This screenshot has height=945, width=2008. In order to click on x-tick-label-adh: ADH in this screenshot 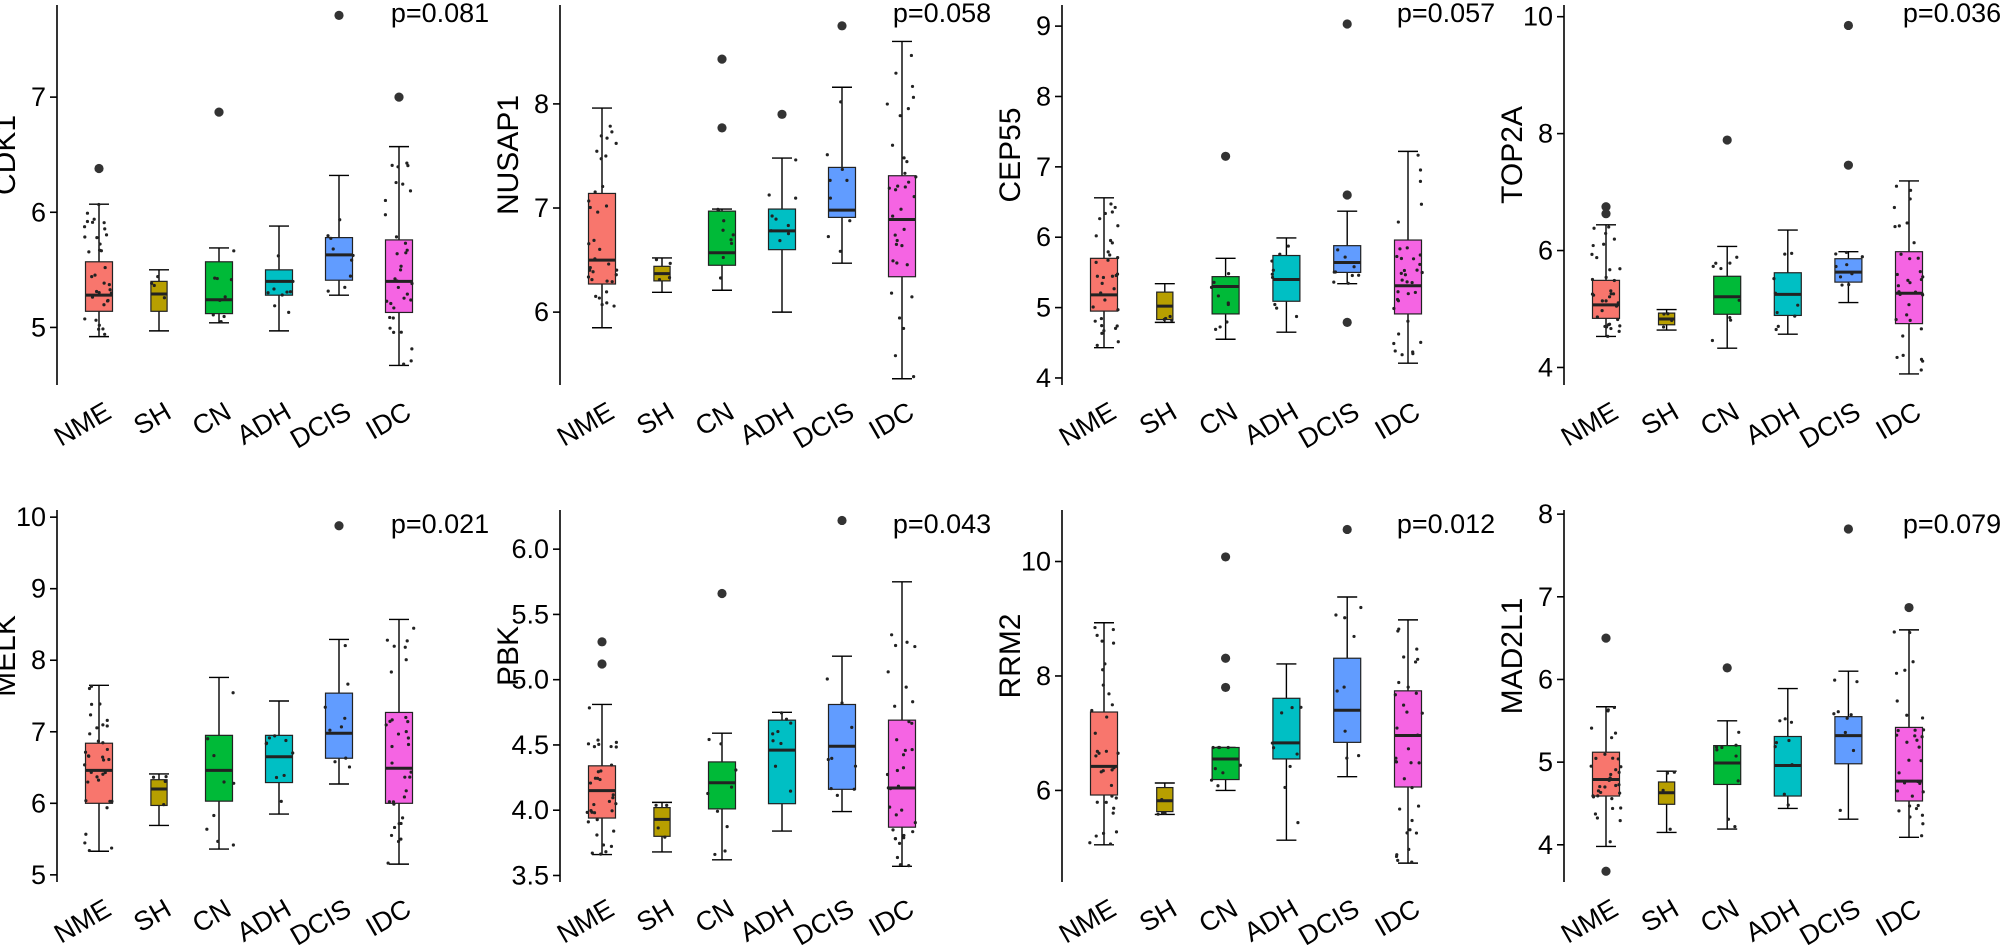, I will do `click(1271, 423)`.